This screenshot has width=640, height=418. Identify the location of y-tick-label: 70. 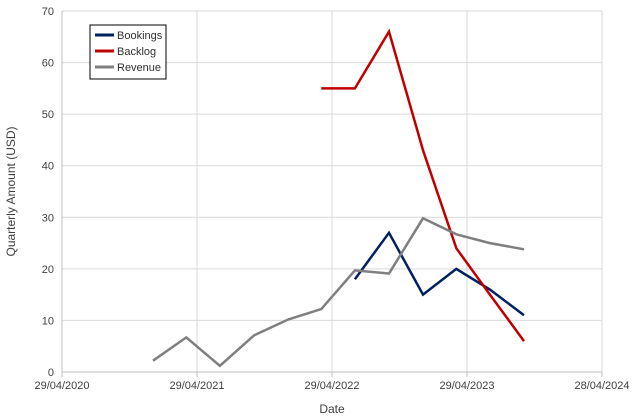
(48, 12).